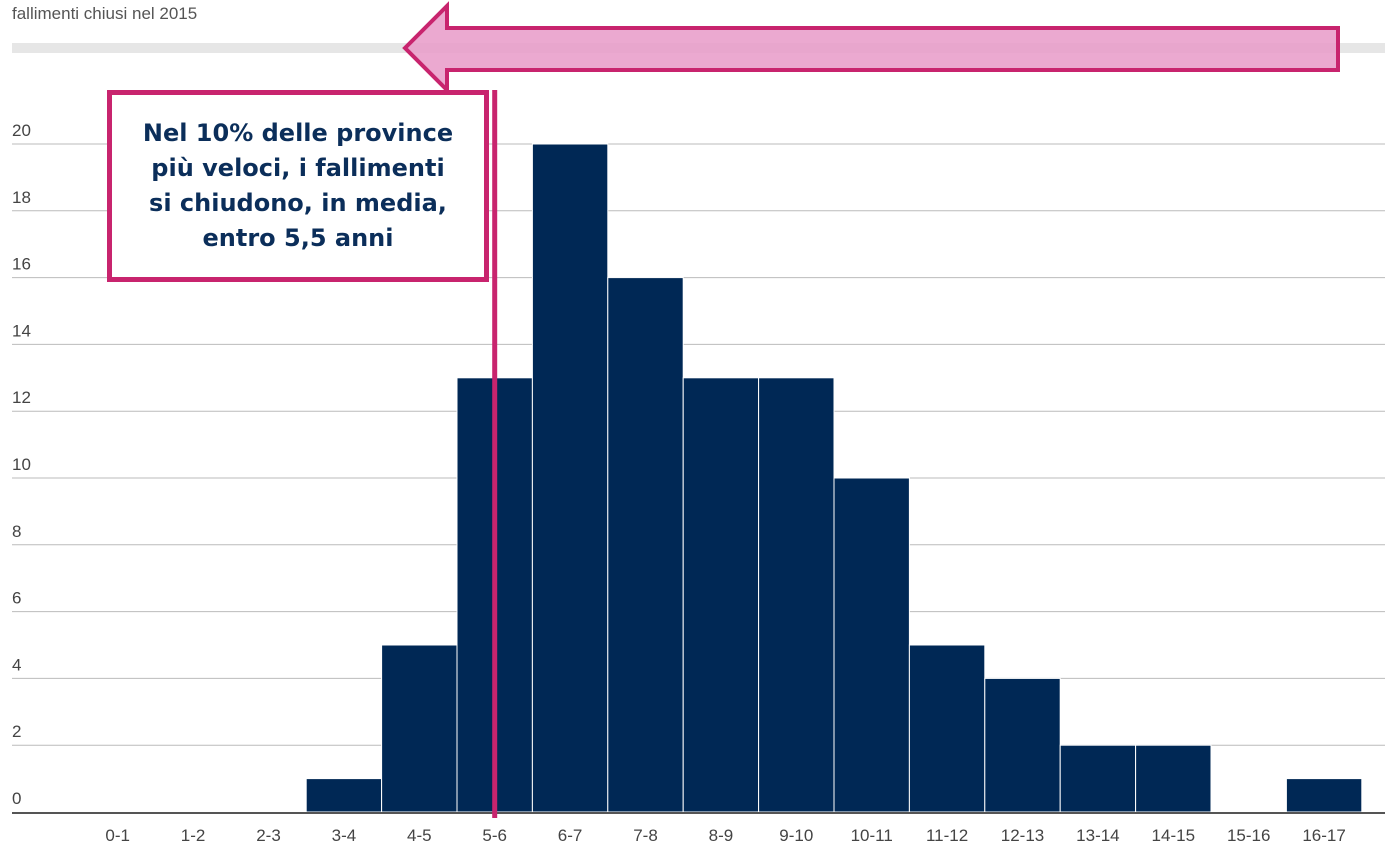  Describe the element at coordinates (21, 130) in the screenshot. I see `y-tick-label: 20` at that location.